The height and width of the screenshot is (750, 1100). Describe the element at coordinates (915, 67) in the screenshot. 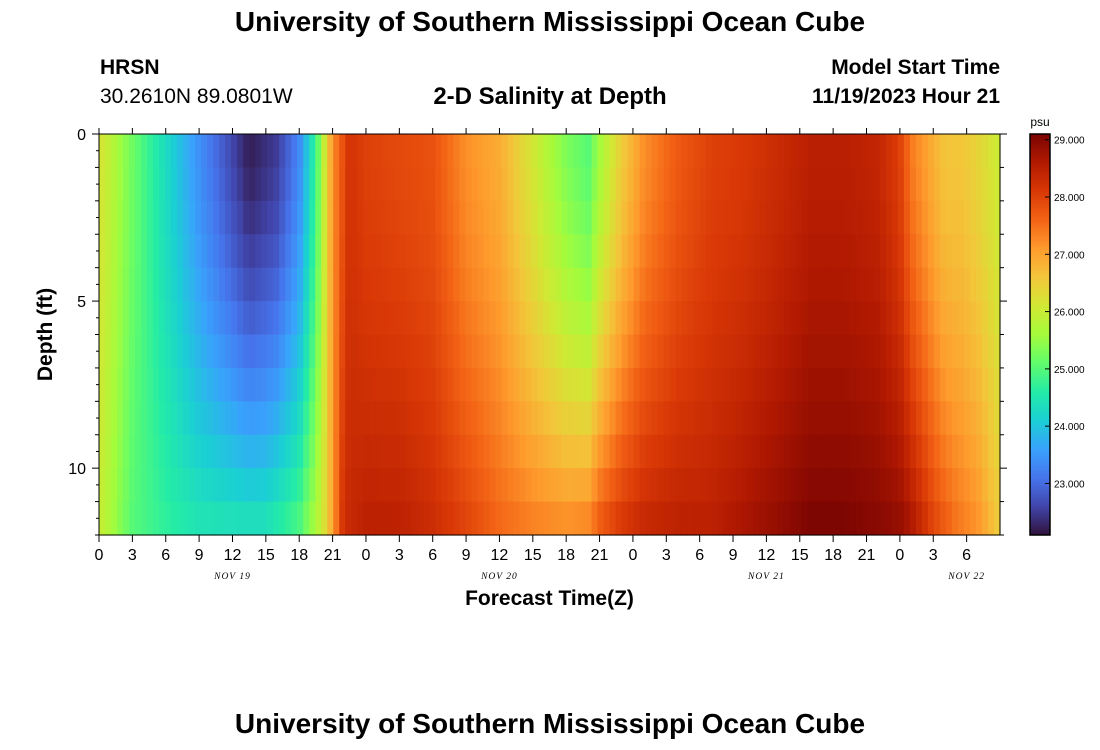

I see `model-start-label: Model Start Time` at that location.